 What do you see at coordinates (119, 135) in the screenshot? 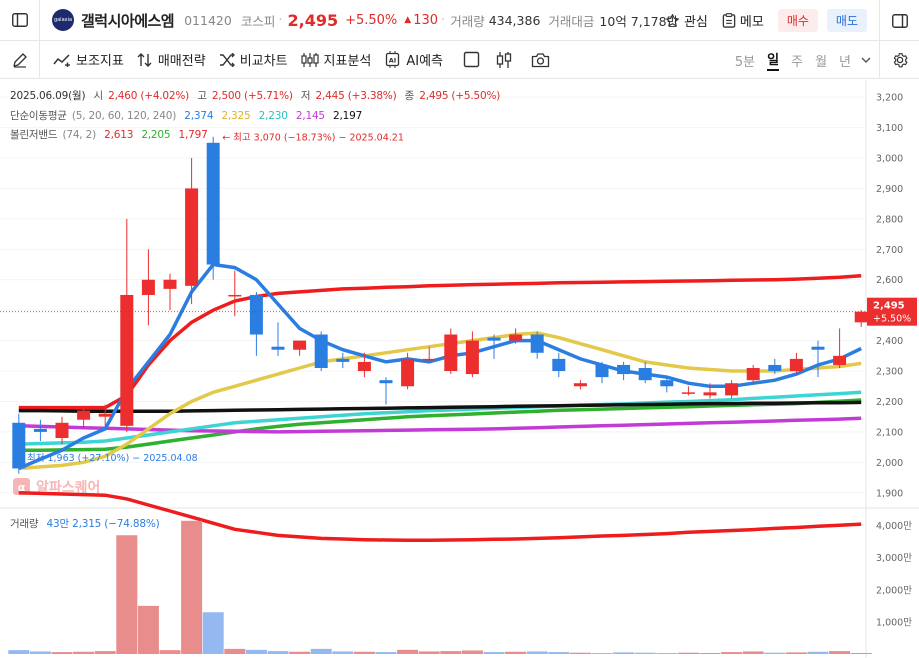
I see `bb-upper-value: 2,613` at bounding box center [119, 135].